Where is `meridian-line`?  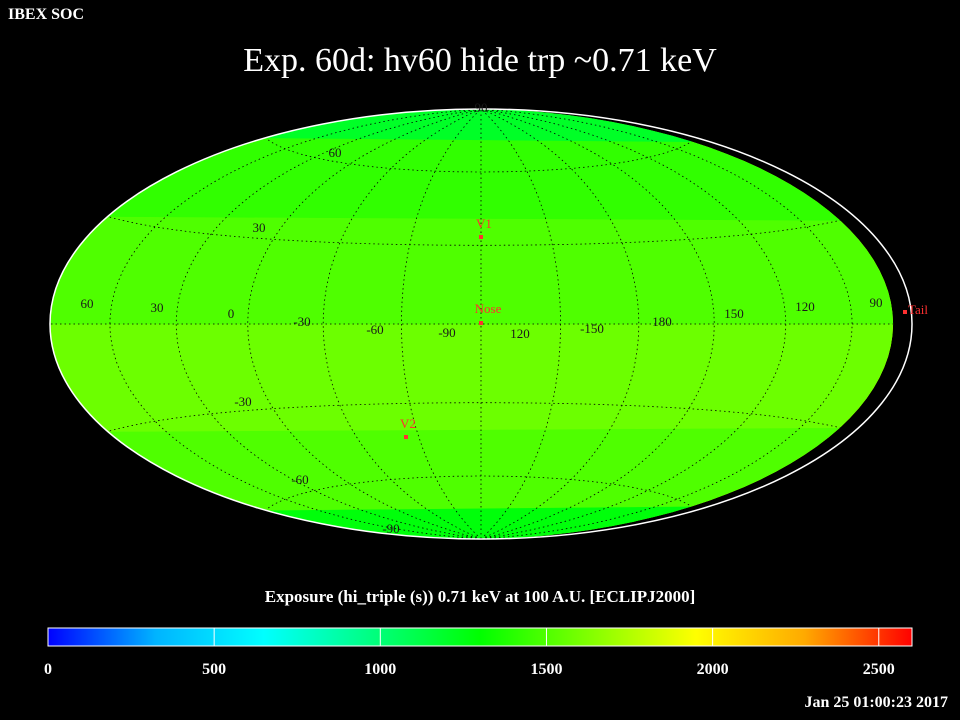 meridian-line is located at coordinates (521, 324).